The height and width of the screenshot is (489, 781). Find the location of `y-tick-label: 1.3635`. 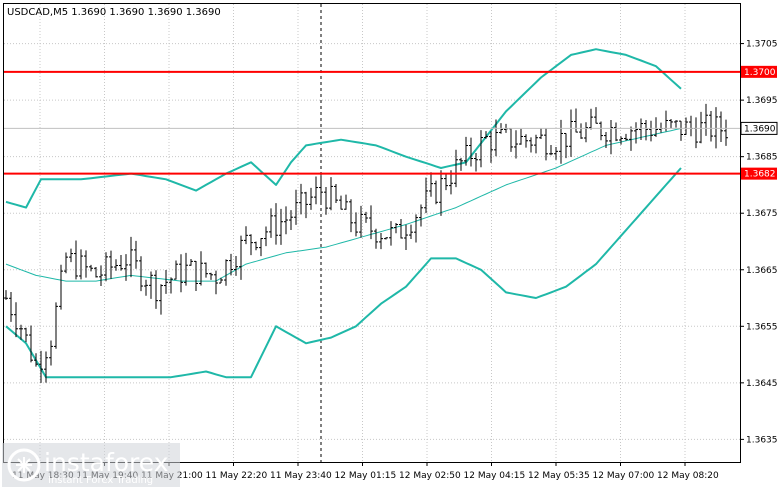

y-tick-label: 1.3635 is located at coordinates (762, 440).